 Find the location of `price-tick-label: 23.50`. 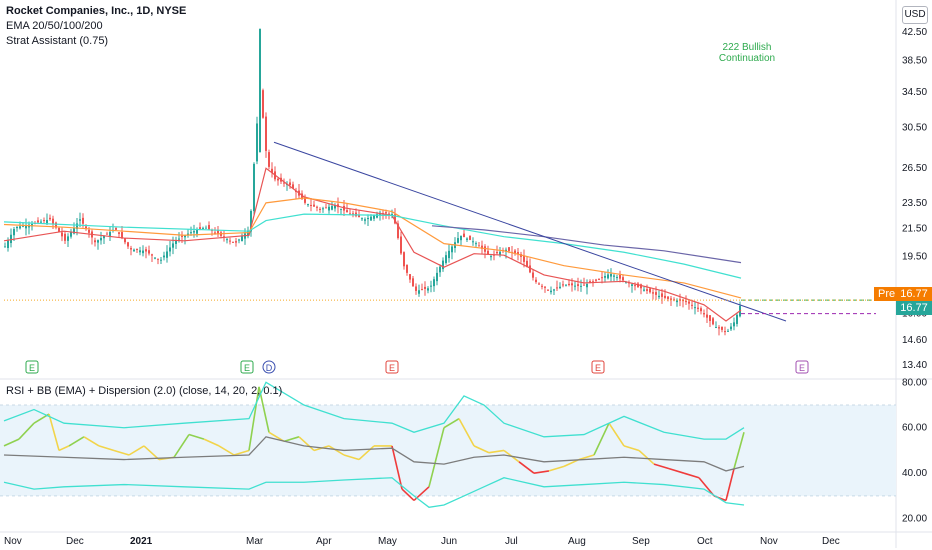

price-tick-label: 23.50 is located at coordinates (914, 203).